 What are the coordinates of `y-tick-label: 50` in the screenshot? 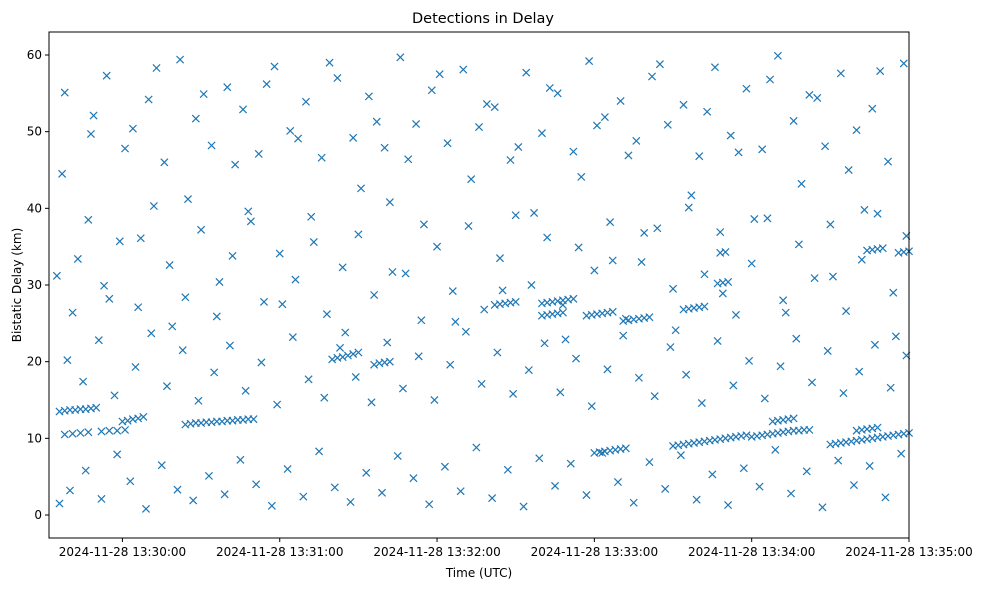 It's located at (34, 132).